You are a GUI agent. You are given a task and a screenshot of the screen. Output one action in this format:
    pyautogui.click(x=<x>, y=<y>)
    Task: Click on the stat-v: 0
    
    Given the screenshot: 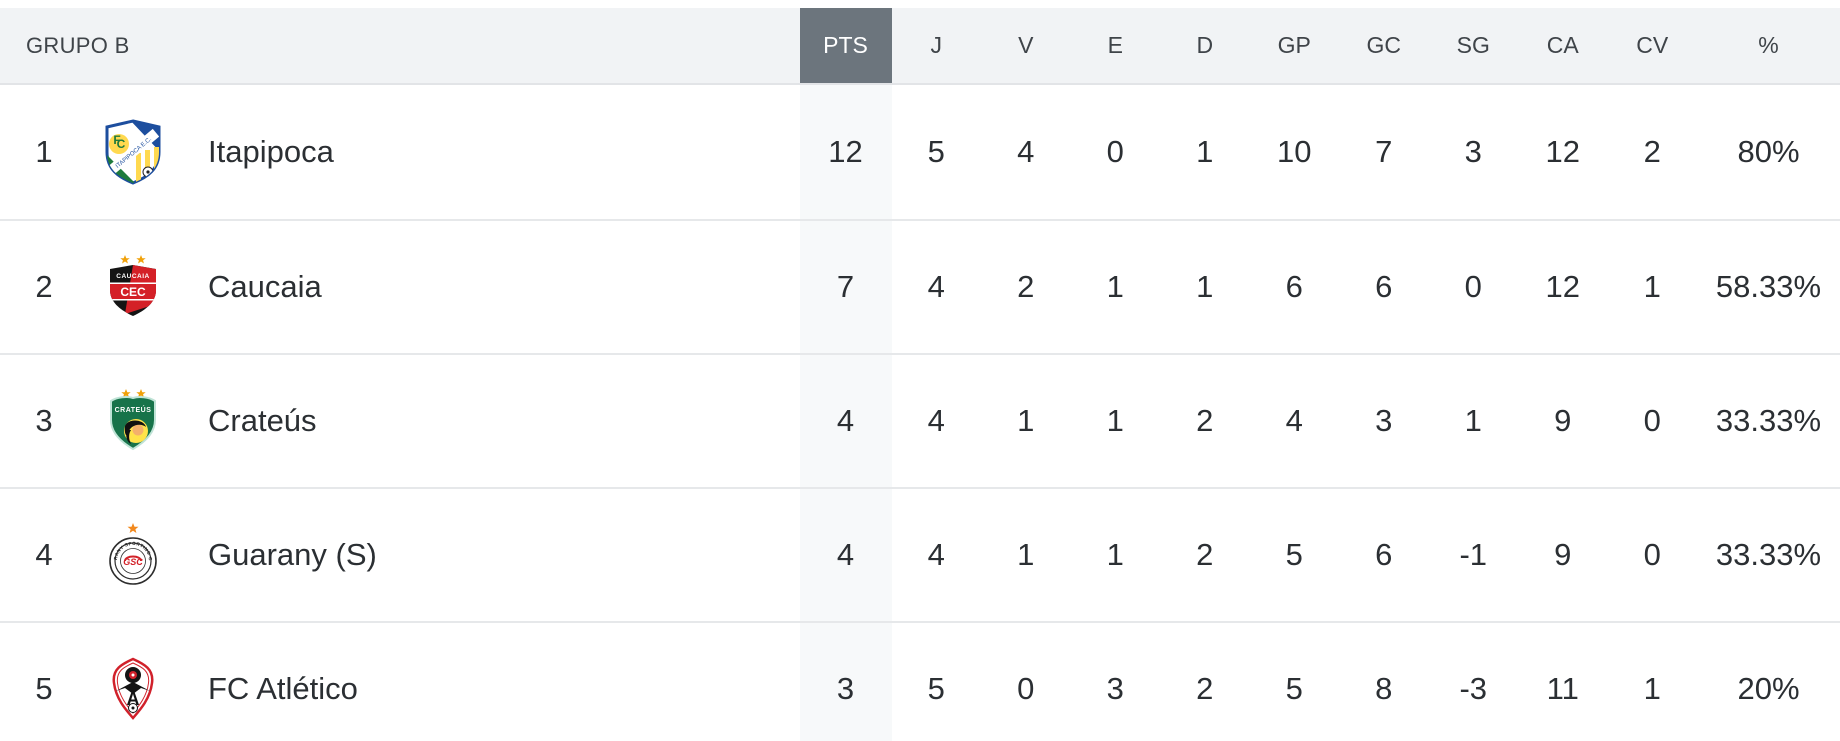 What is the action you would take?
    pyautogui.click(x=1026, y=688)
    